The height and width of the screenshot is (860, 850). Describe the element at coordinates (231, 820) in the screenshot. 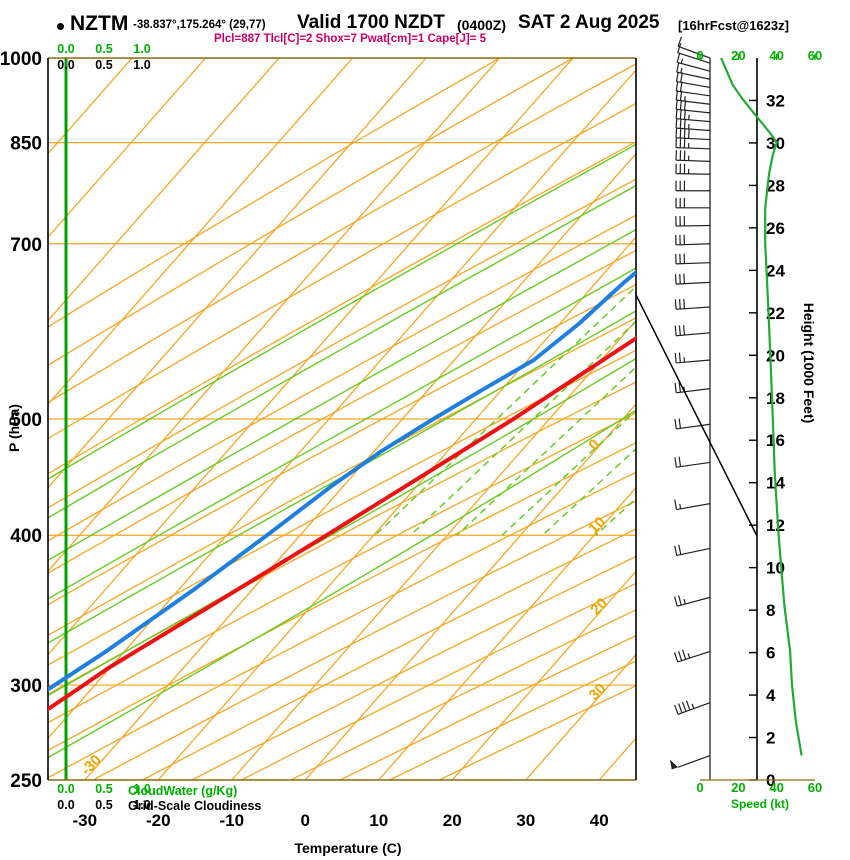

I see `temperature-tick-label: -10` at that location.